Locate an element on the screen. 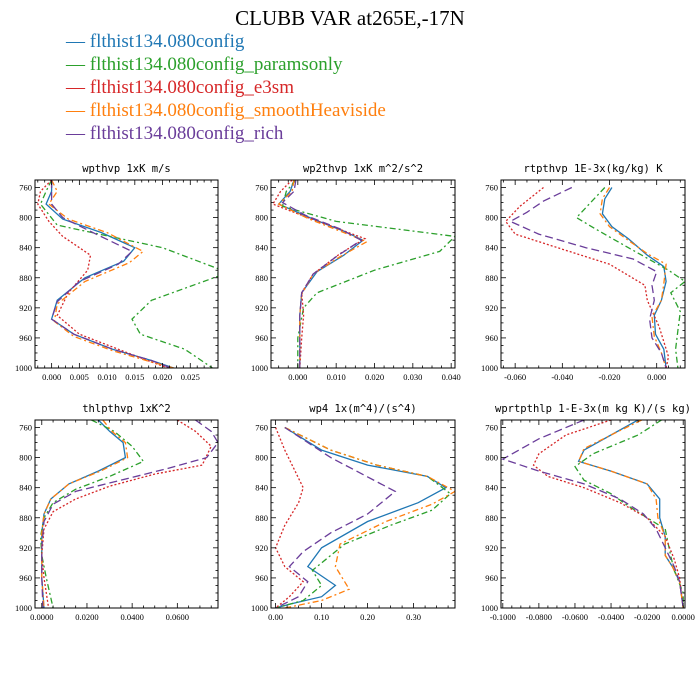 The width and height of the screenshot is (700, 700). legend-item-e3sm: — flthist134.080config_e3sm is located at coordinates (180, 87).